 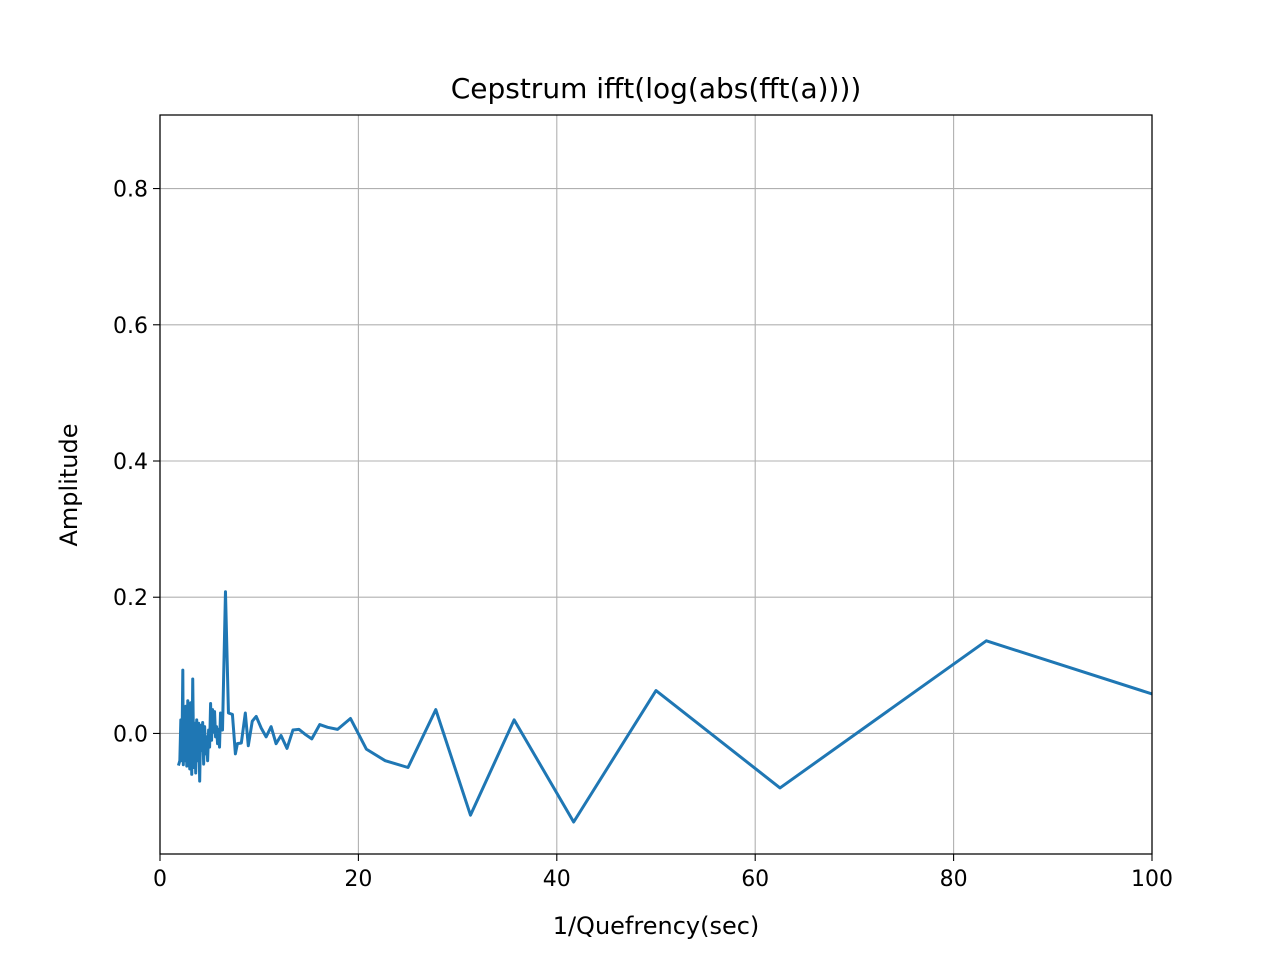 I want to click on y-axis-label: Amplitude, so click(x=69, y=485).